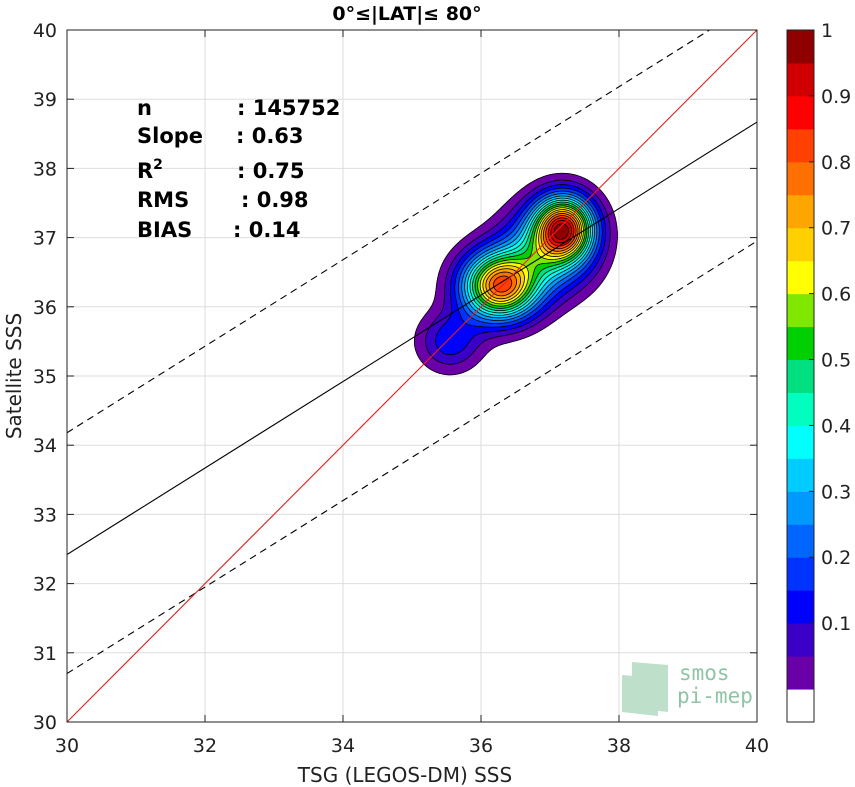 The height and width of the screenshot is (787, 855). I want to click on colorbar-ticks: 0.1 0.2 0.3 0.4 0.5 0.6 0.7 0.8 0.9 1, so click(830, 327).